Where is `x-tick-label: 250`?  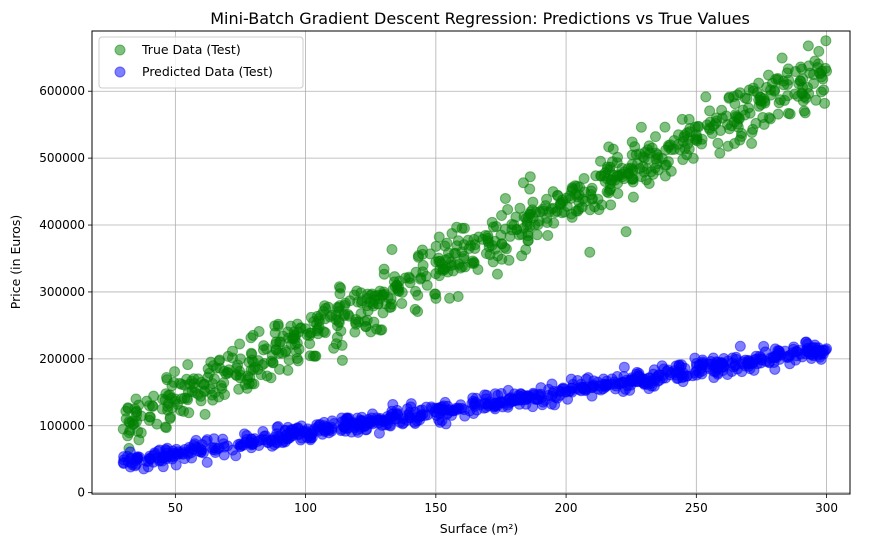
x-tick-label: 250 is located at coordinates (696, 508).